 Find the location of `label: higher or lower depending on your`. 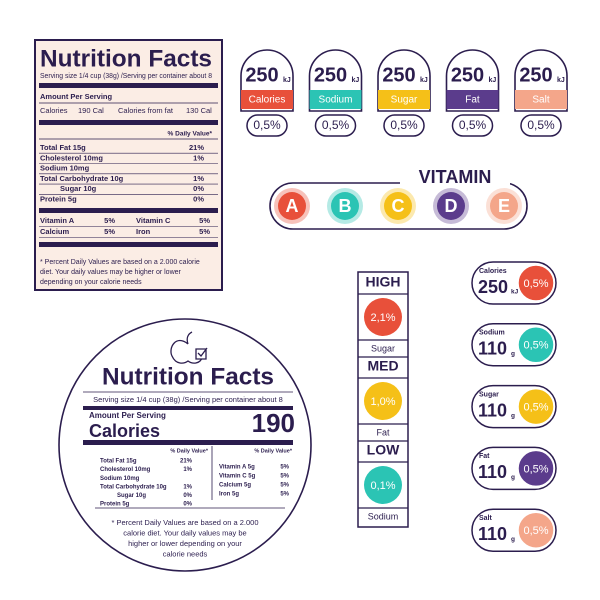

label: higher or lower depending on your is located at coordinates (185, 543).